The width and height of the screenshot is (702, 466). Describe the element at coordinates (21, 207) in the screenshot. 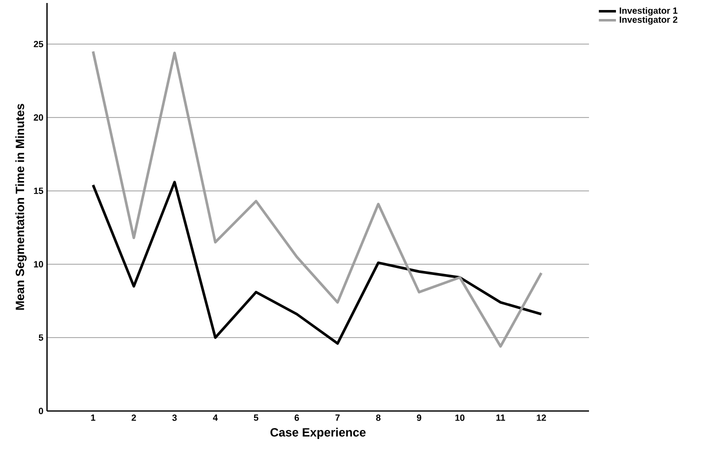

I see `y-axis-title: Mean Segmentation Time in Minutes` at that location.